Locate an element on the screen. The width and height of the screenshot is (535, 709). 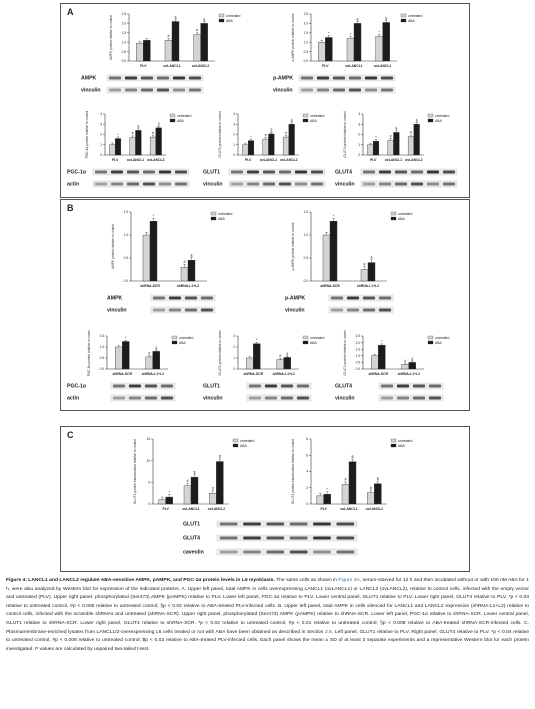
x-tick-label: shRNA-SCR is located at coordinates (150, 286).